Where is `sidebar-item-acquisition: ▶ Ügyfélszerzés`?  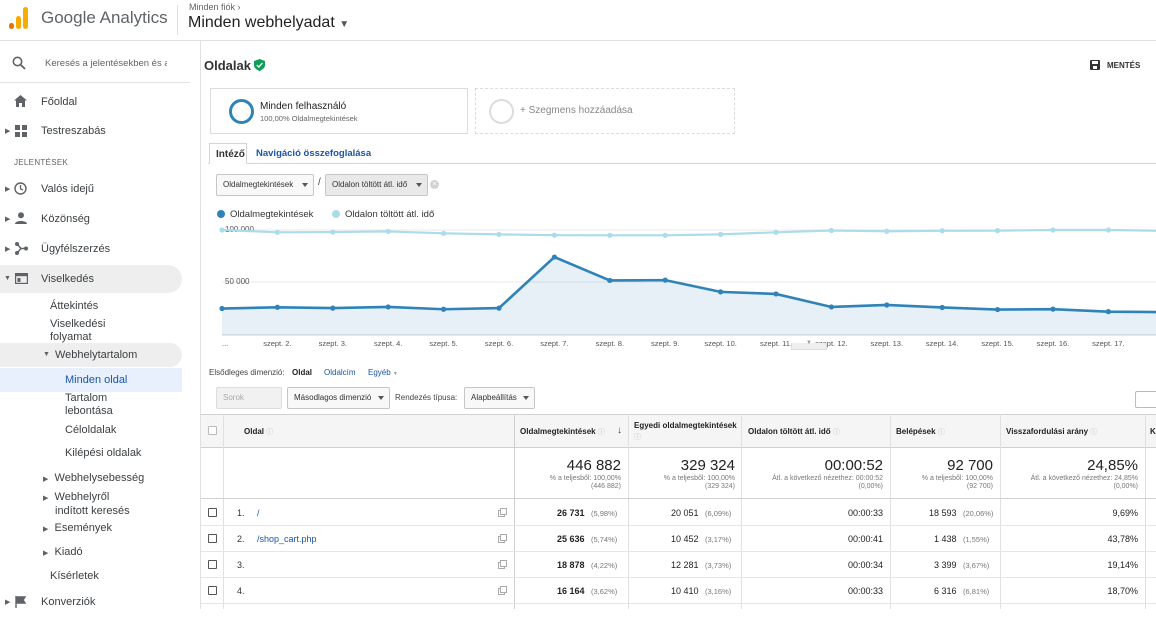
sidebar-item-acquisition: ▶ Ügyfélszerzés is located at coordinates (91, 249).